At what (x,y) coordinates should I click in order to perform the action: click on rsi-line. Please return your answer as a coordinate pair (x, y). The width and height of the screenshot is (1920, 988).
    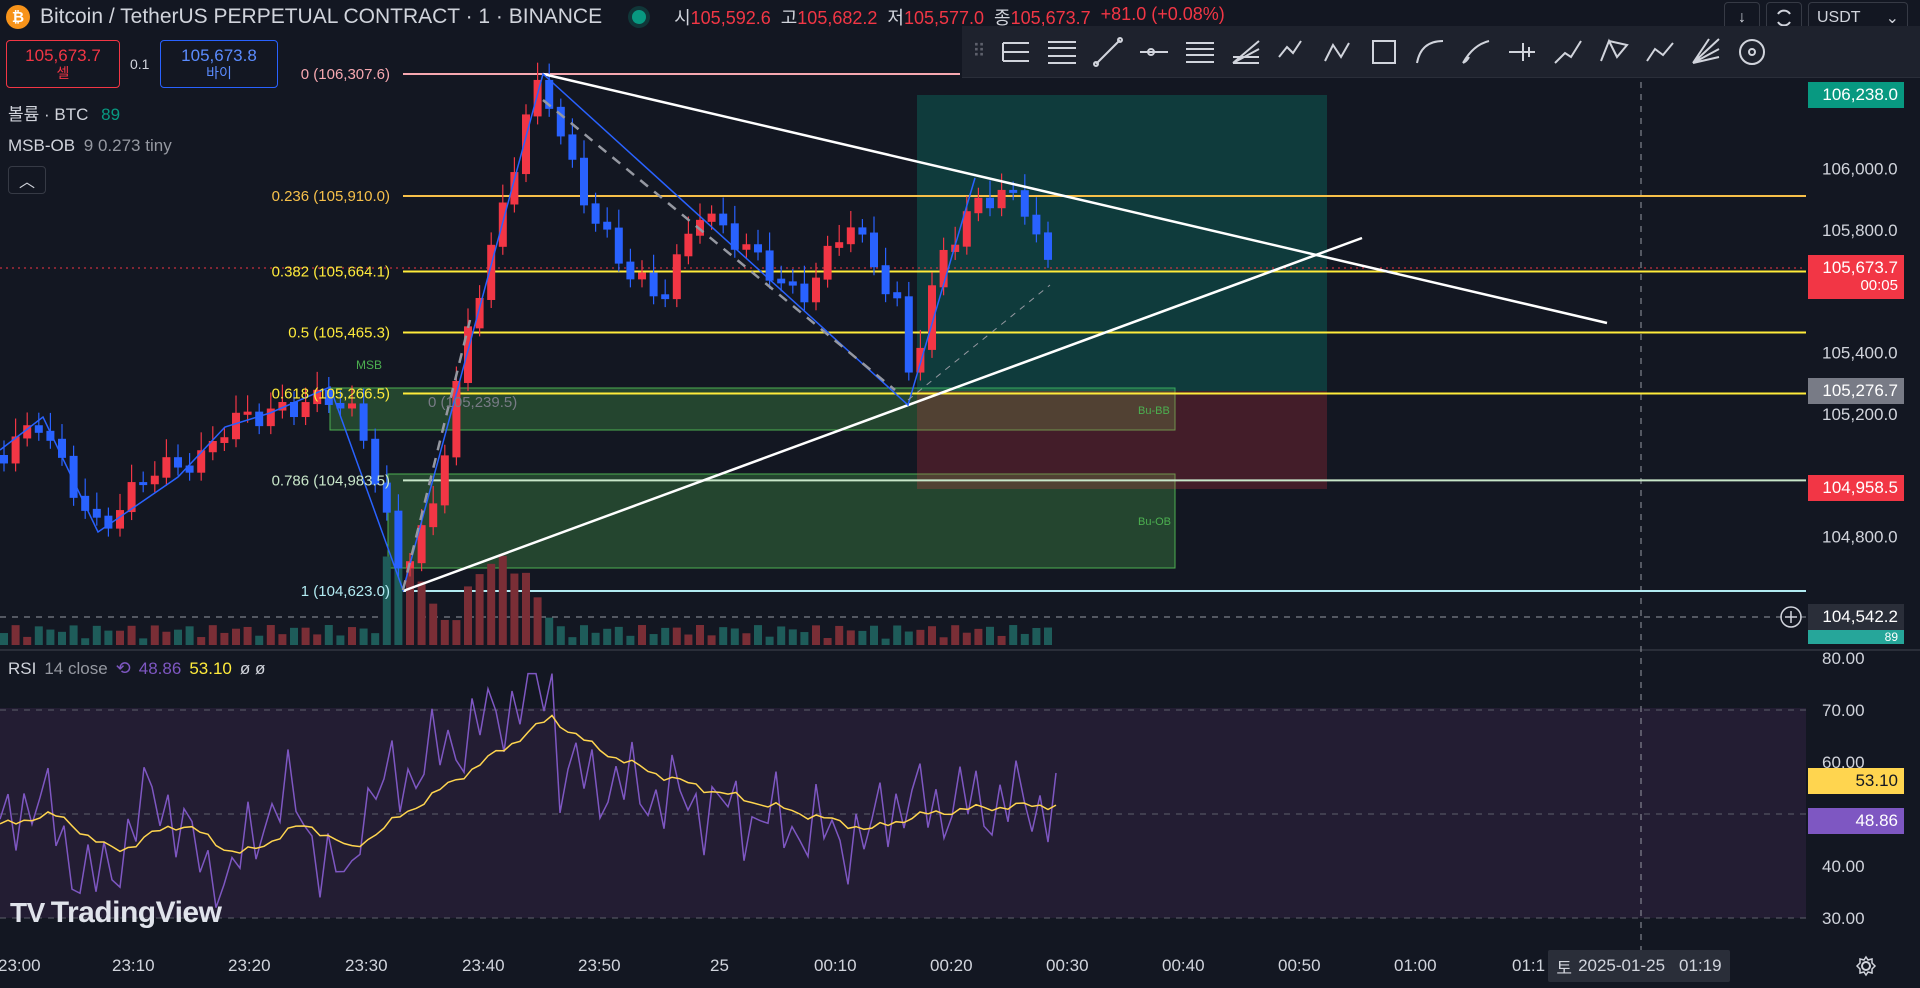
    Looking at the image, I should click on (528, 790).